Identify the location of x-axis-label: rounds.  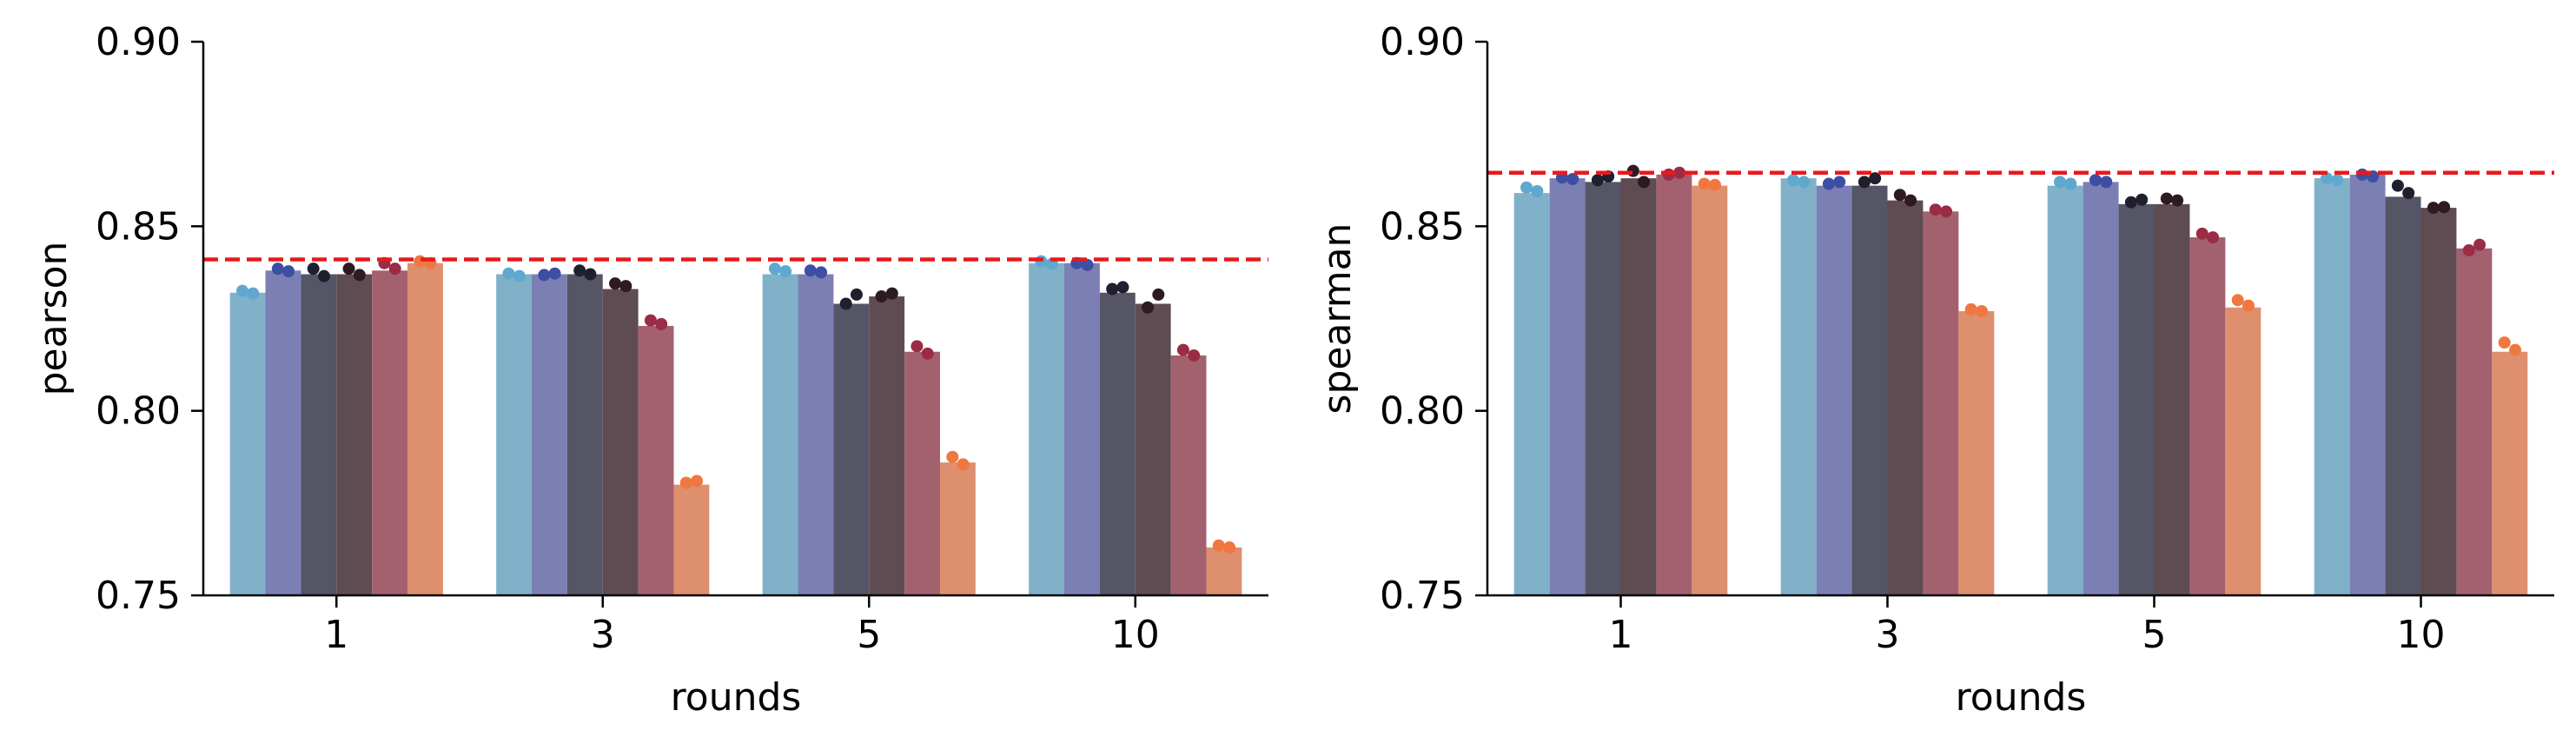
(2021, 698).